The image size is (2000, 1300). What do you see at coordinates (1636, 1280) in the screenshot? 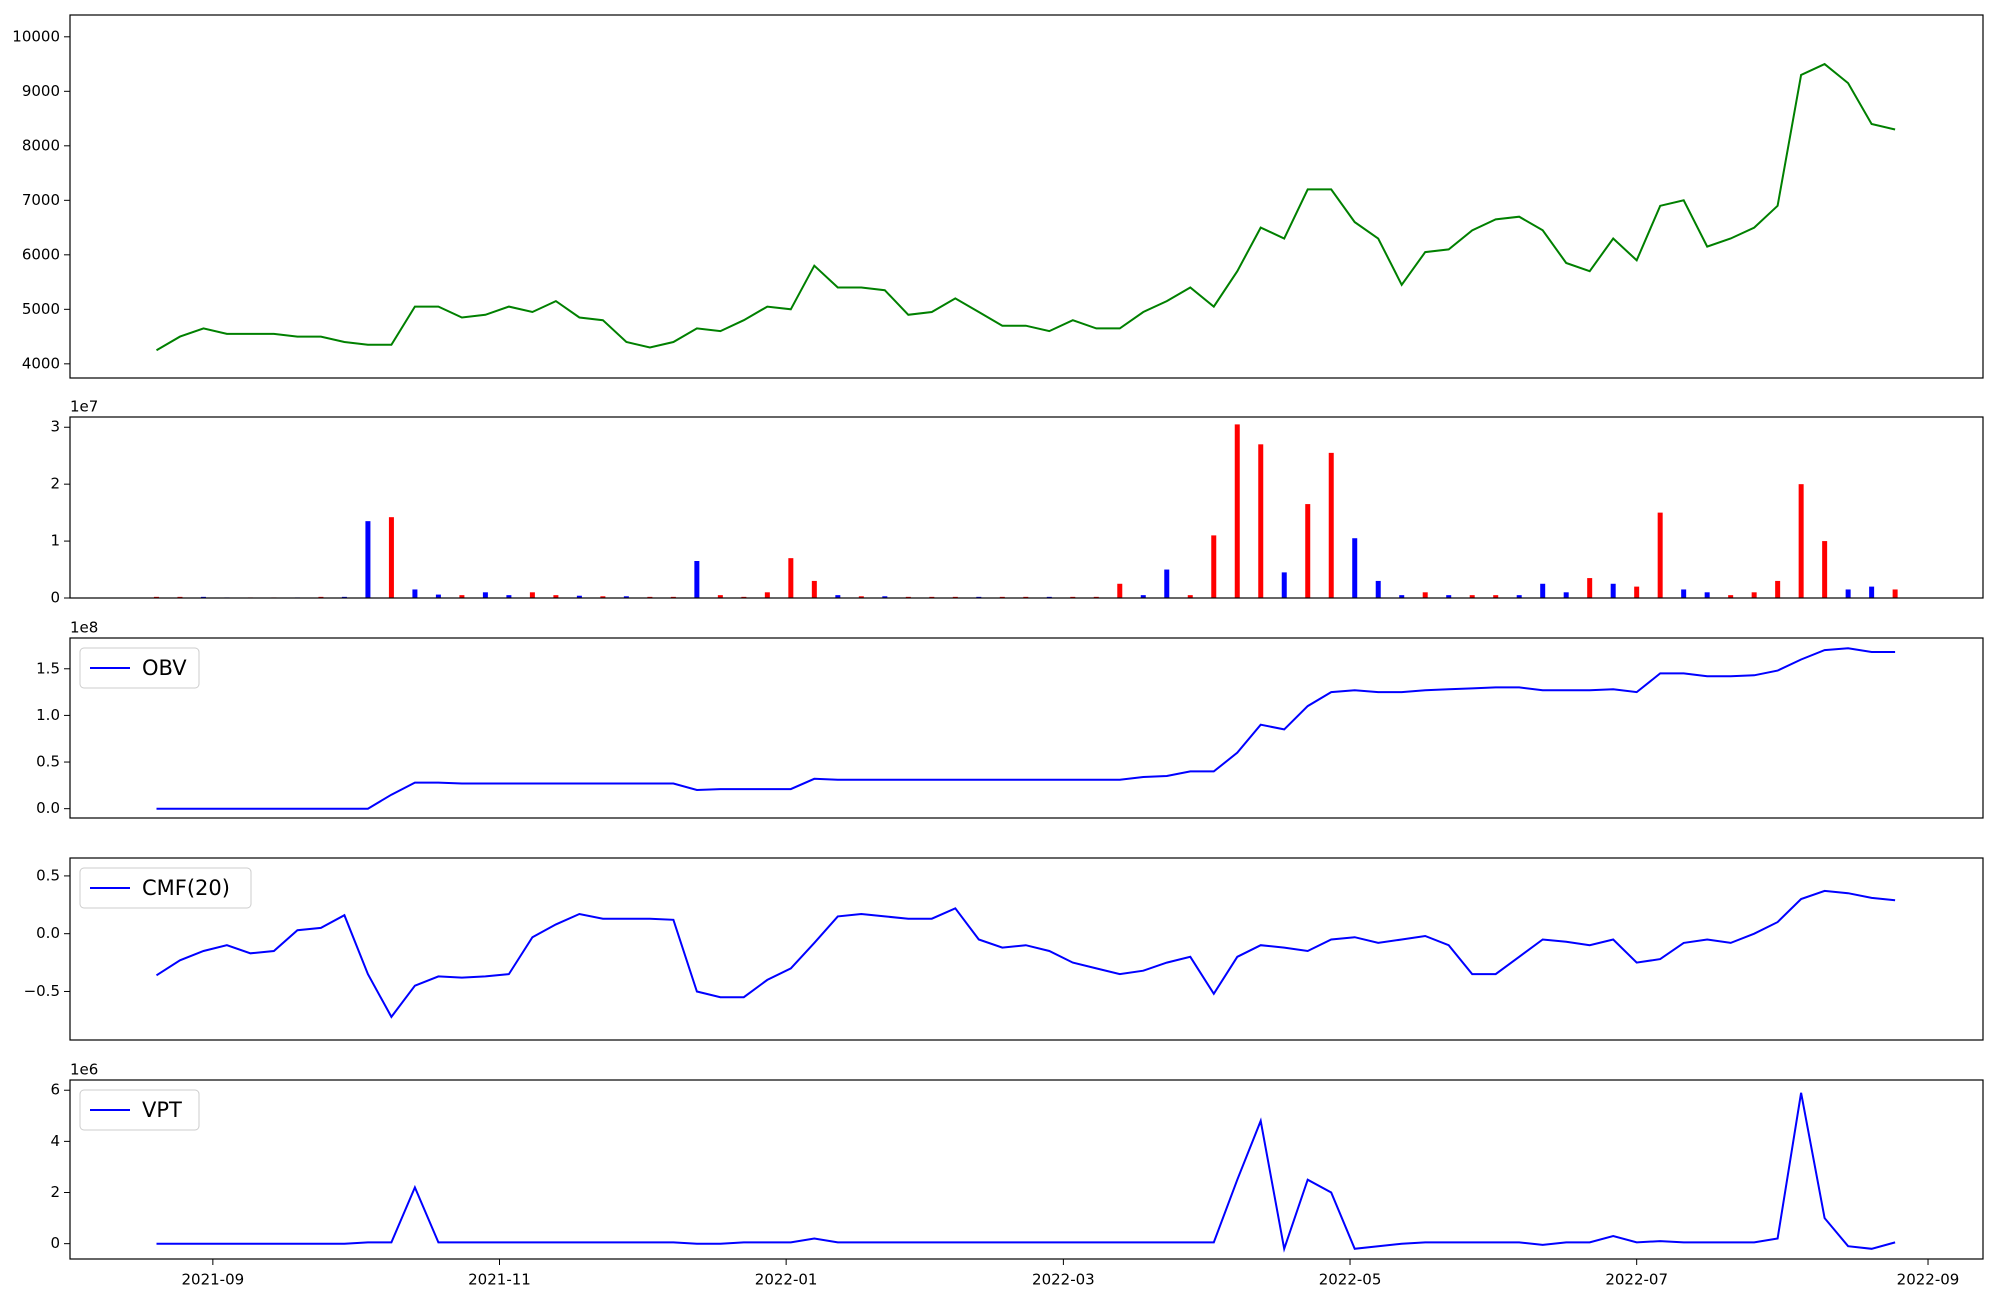
I see `x-tick-label: 2022-07` at bounding box center [1636, 1280].